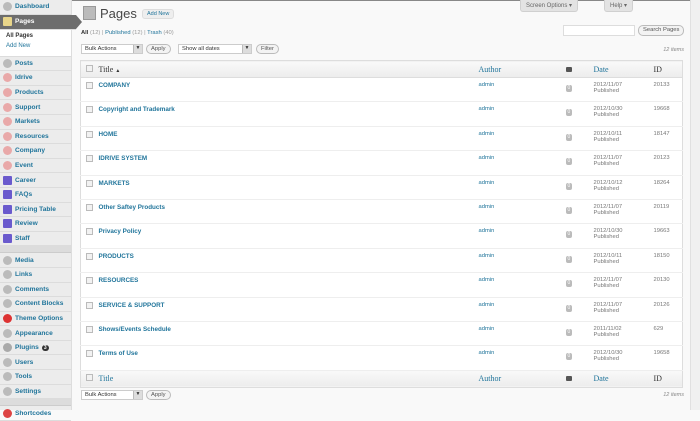 This screenshot has width=700, height=421. I want to click on page-title-link: RESOURCES, so click(118, 281).